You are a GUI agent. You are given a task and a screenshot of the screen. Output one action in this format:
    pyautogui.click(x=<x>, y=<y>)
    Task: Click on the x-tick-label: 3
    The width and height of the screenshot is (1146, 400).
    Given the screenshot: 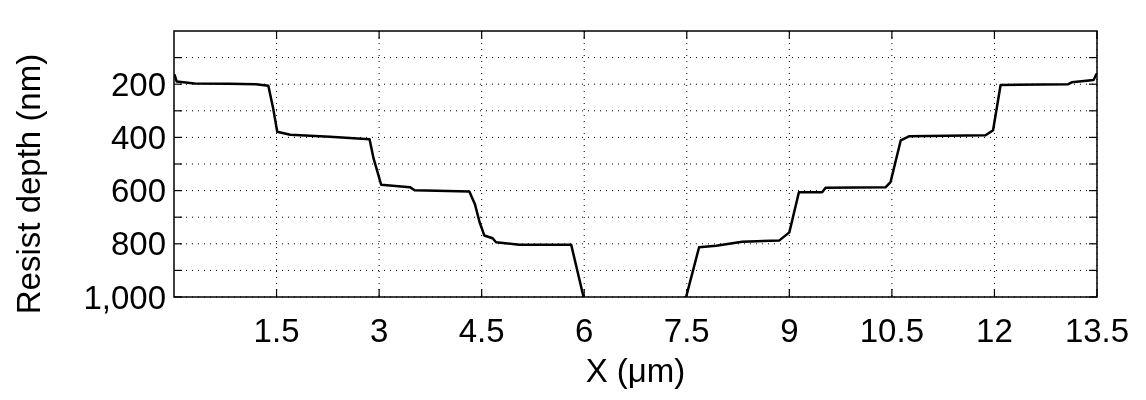 What is the action you would take?
    pyautogui.click(x=379, y=330)
    